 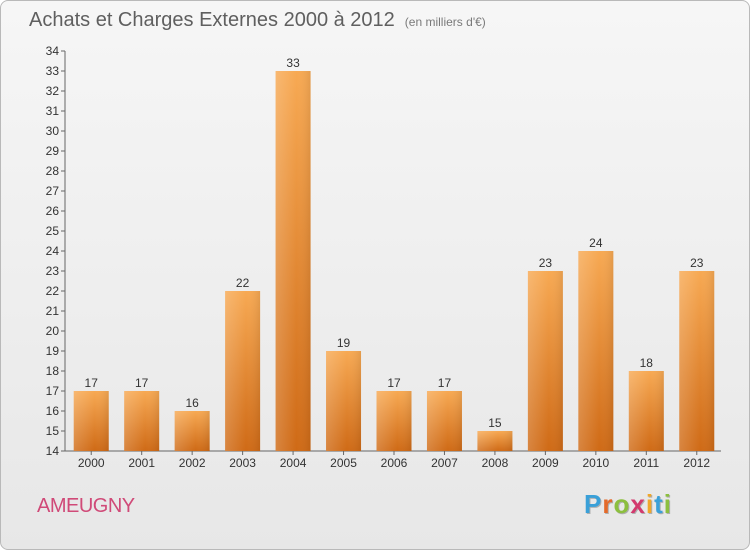 What do you see at coordinates (646, 463) in the screenshot?
I see `x-tick-label: 2011` at bounding box center [646, 463].